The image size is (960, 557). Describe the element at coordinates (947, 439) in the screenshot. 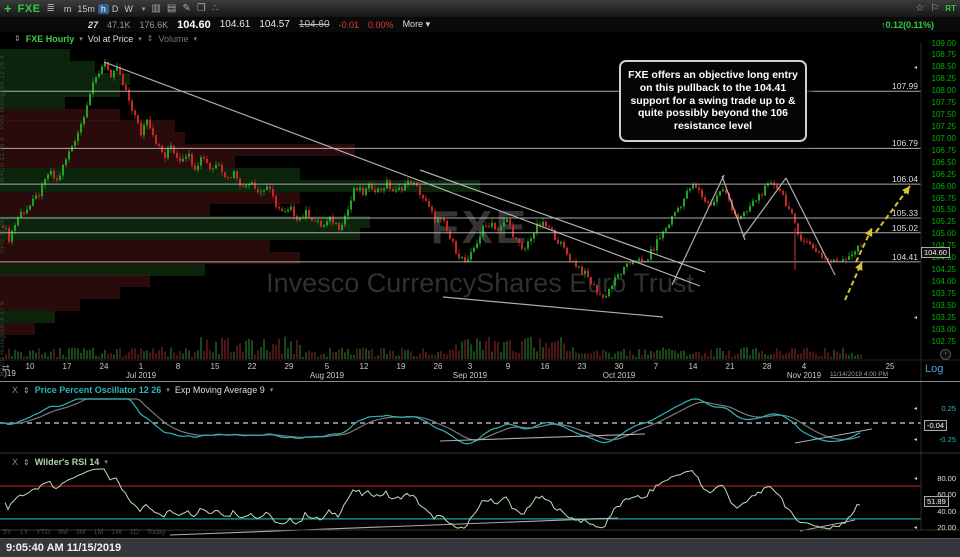

I see `ppo-axis-tick: -0.25` at that location.